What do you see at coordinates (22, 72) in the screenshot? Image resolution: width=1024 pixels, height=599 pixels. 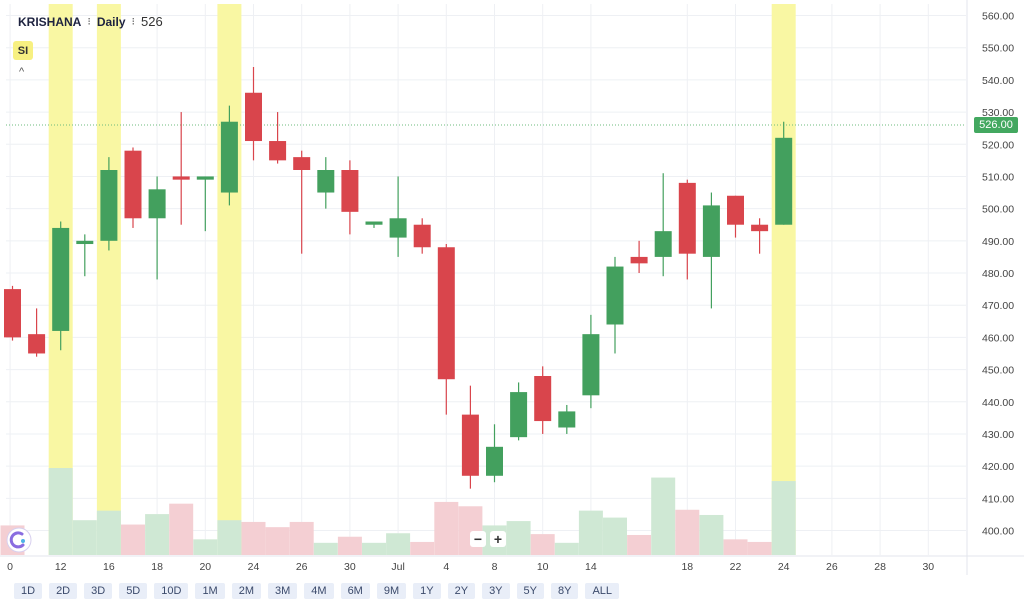 I see `chevron-up-icon: ^` at bounding box center [22, 72].